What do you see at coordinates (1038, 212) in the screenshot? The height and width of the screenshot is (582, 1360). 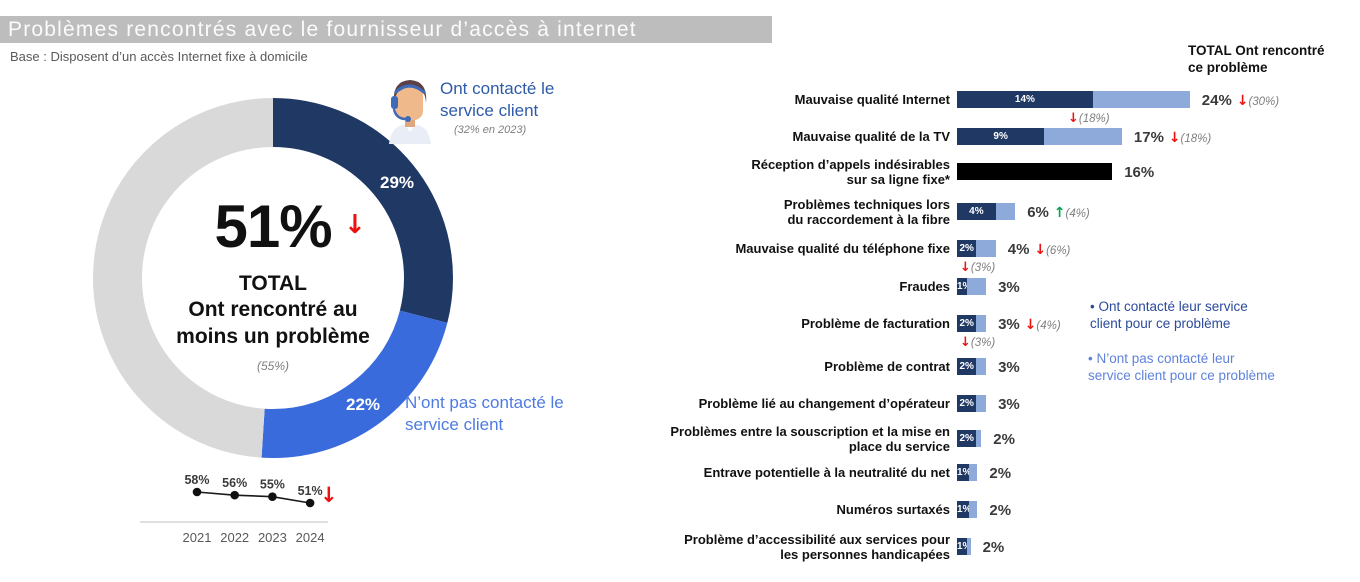 I see `bar-total-value: 6%` at bounding box center [1038, 212].